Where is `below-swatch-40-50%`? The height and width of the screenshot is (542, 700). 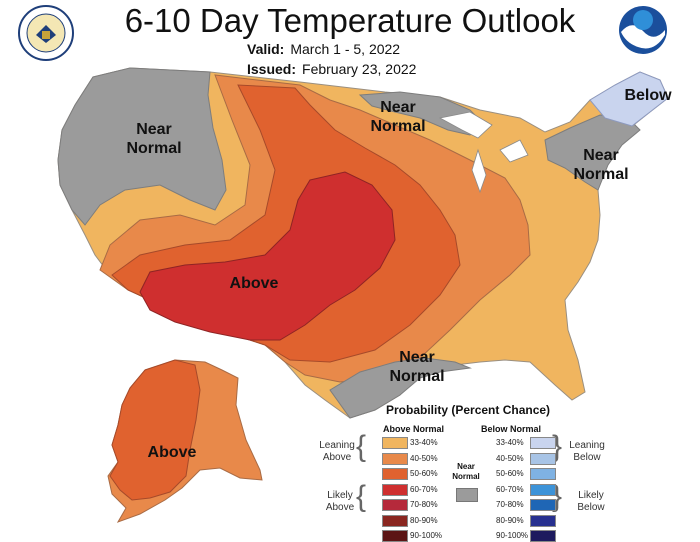 below-swatch-40-50% is located at coordinates (543, 458).